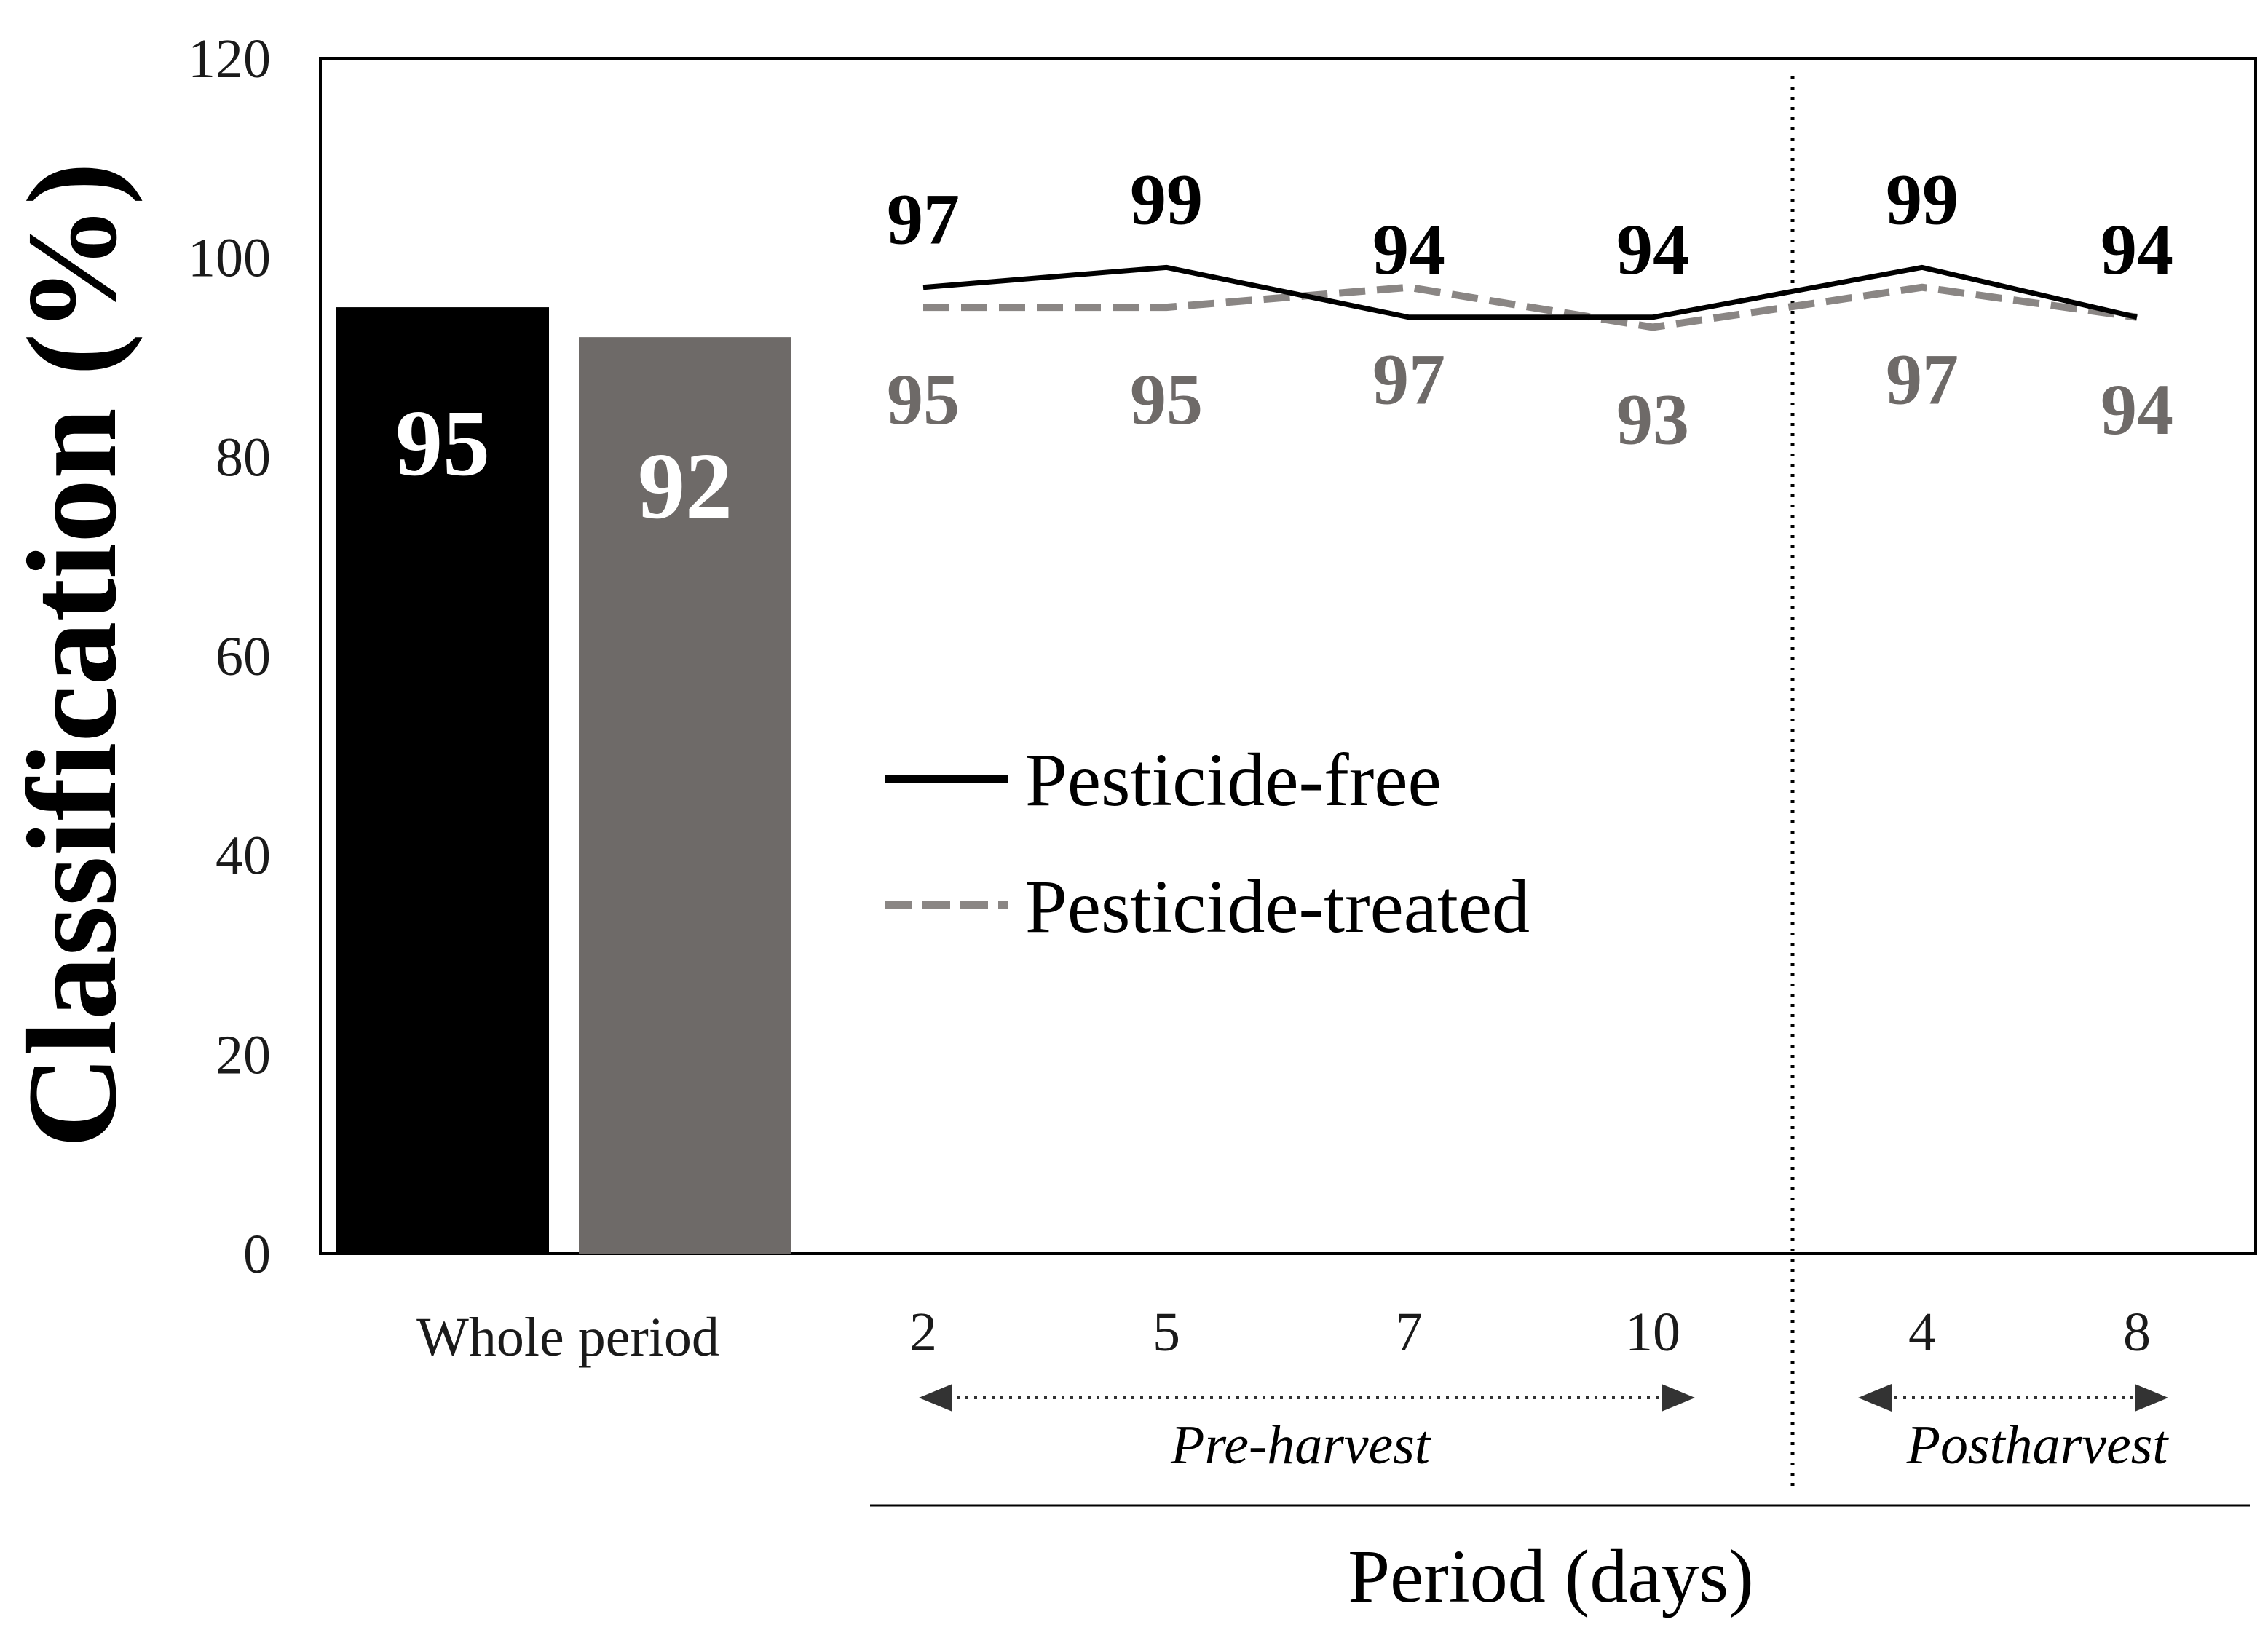 The height and width of the screenshot is (1638, 2268). What do you see at coordinates (230, 258) in the screenshot?
I see `y-tick-label: 100` at bounding box center [230, 258].